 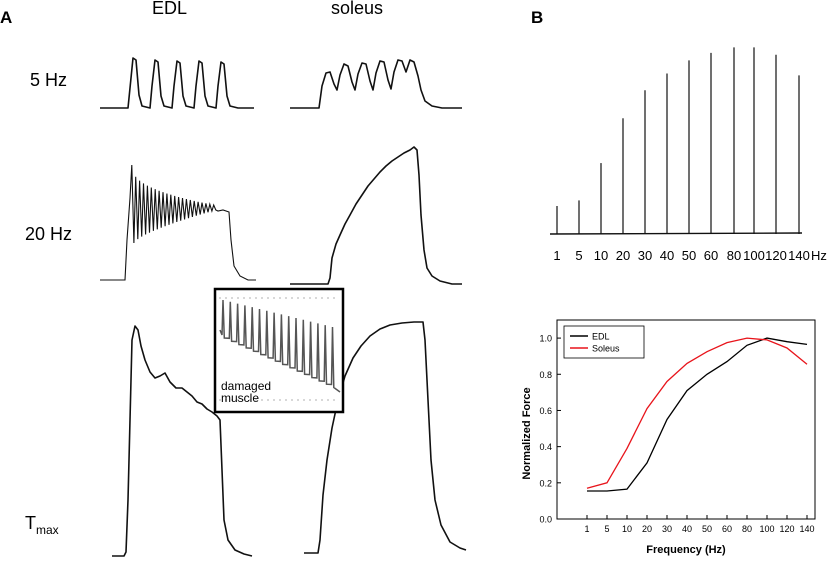 I want to click on trace-edl-20hz, so click(x=178, y=222).